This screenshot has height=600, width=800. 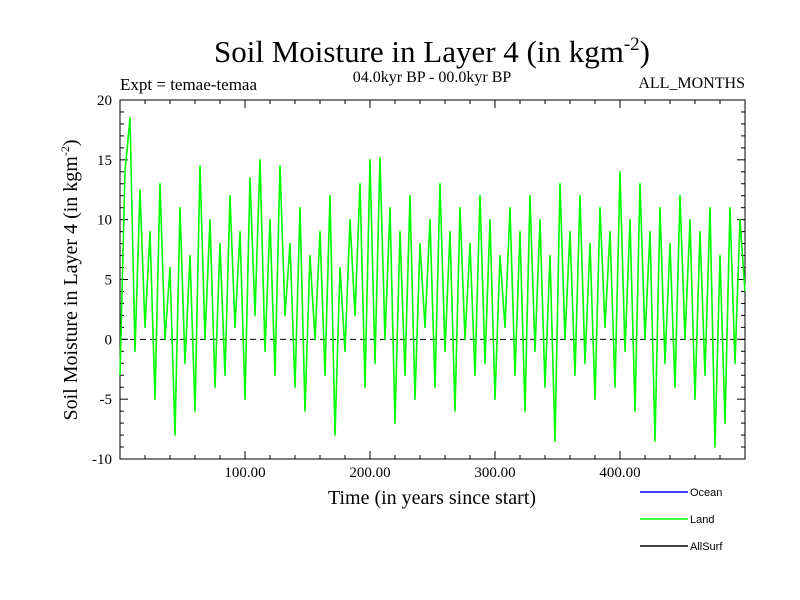 I want to click on legend-label-land: Land, so click(x=702, y=520).